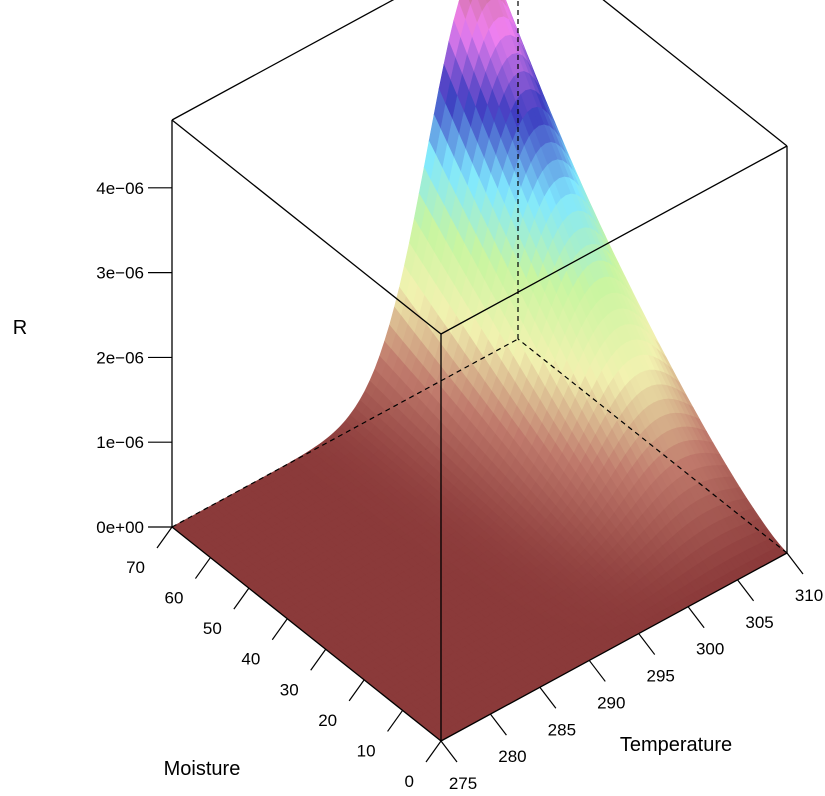 Image resolution: width=825 pixels, height=796 pixels. I want to click on x-axis-title: Temperature, so click(676, 745).